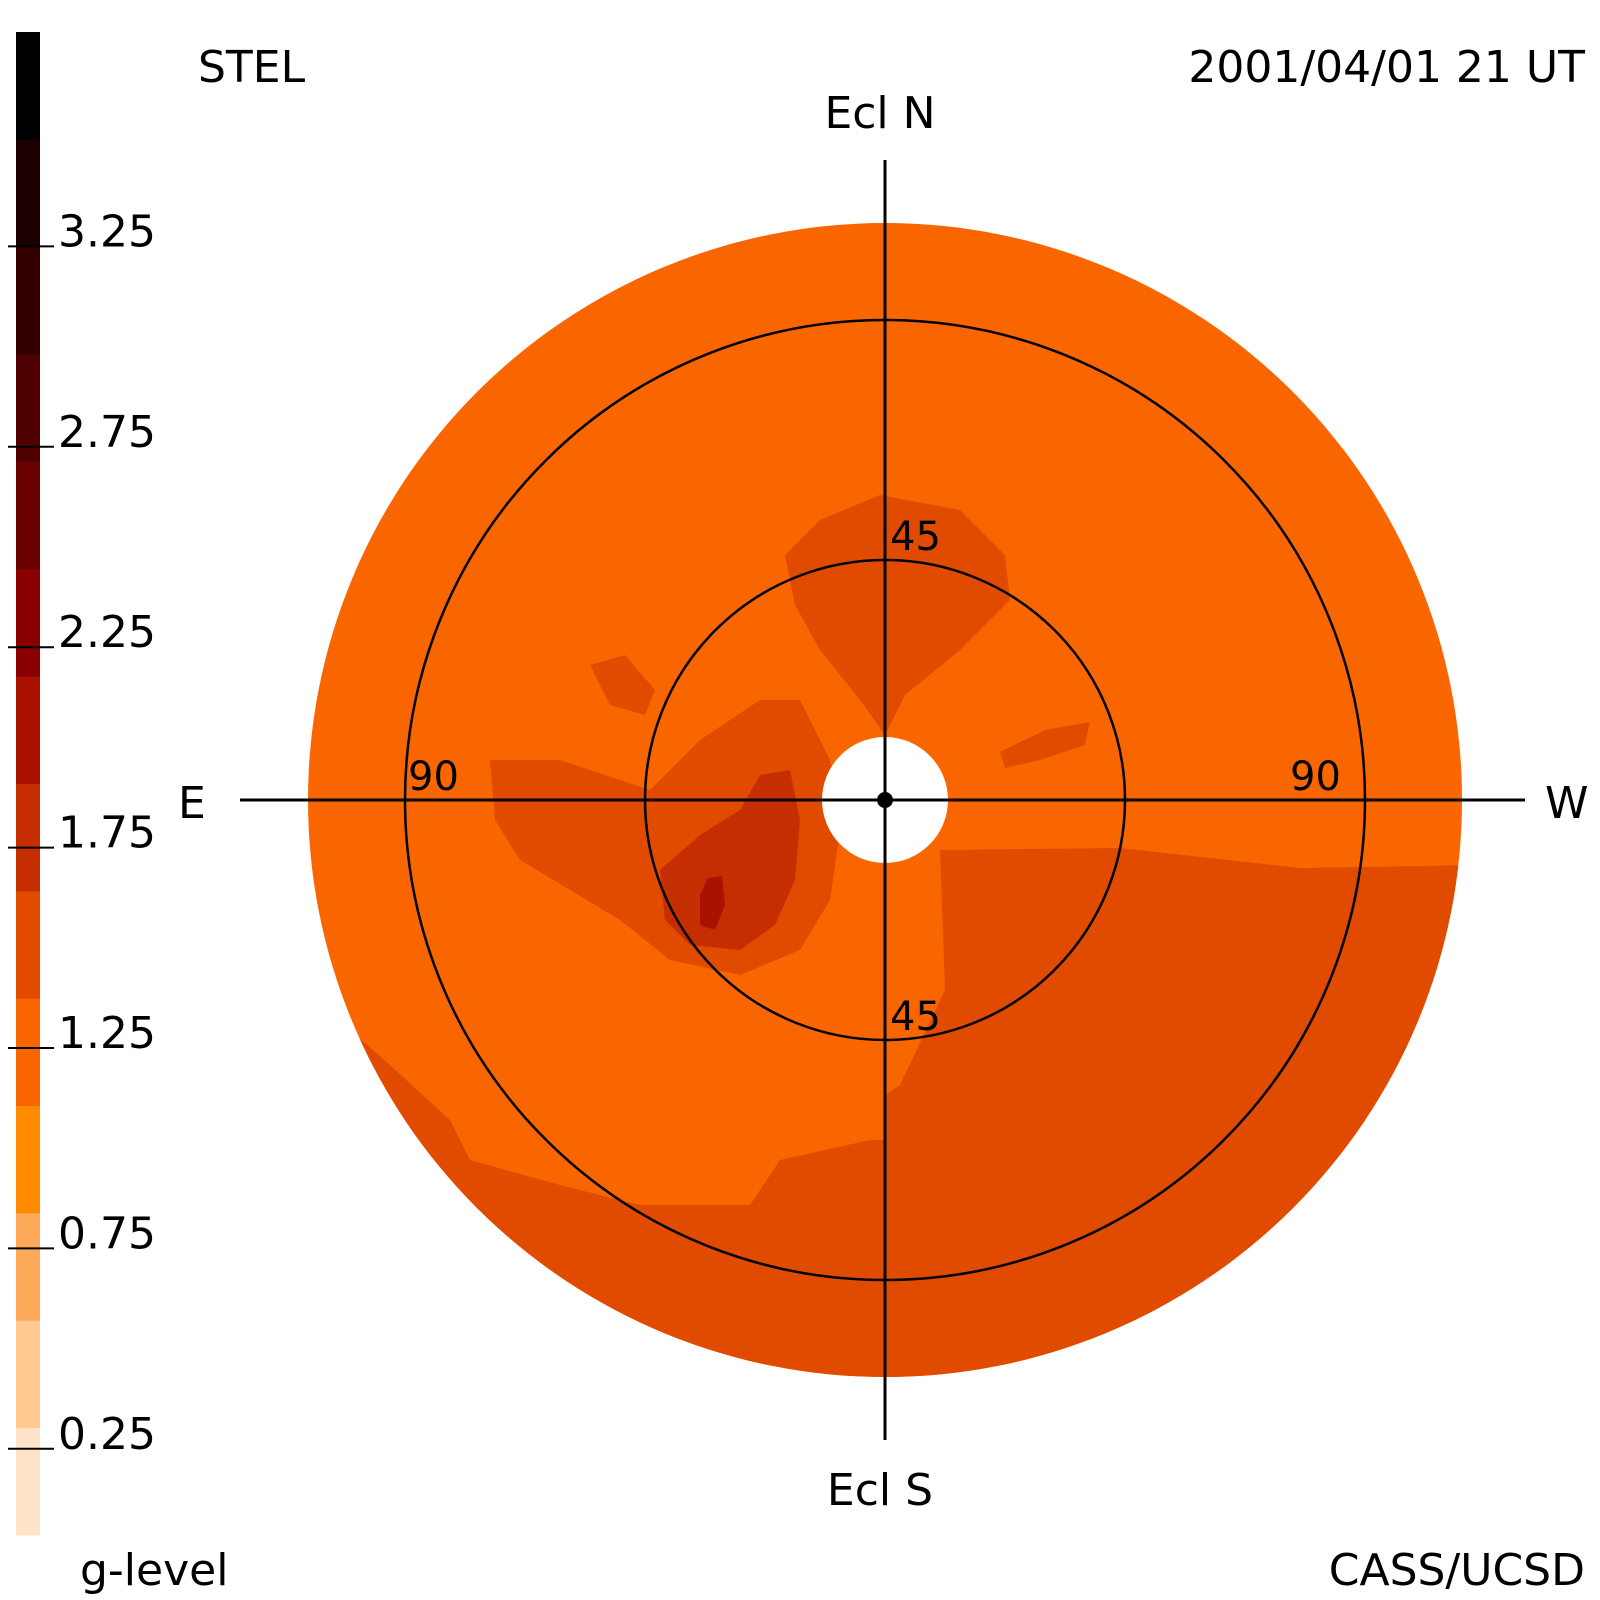 This screenshot has height=1600, width=1600. What do you see at coordinates (107, 1434) in the screenshot?
I see `colorbar-tick-label: 0.25` at bounding box center [107, 1434].